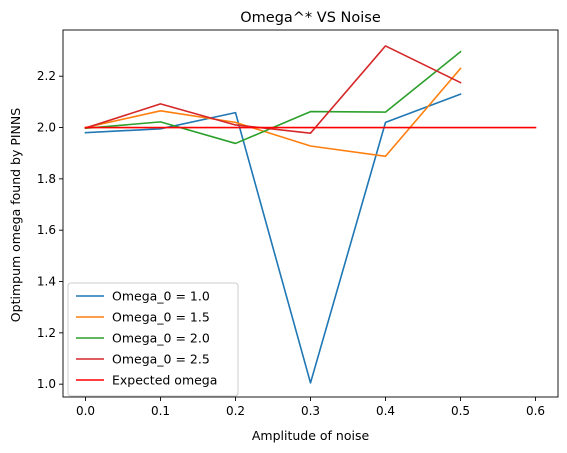  I want to click on y-tick-label: 2.2, so click(46, 76).